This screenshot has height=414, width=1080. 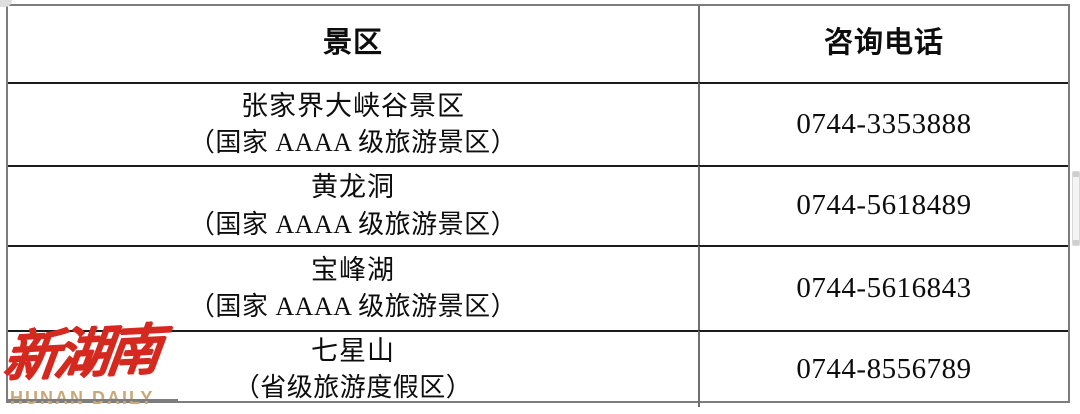 I want to click on hunan-daily-logo: 新湖南 HUNAN DAILY, so click(x=93, y=366).